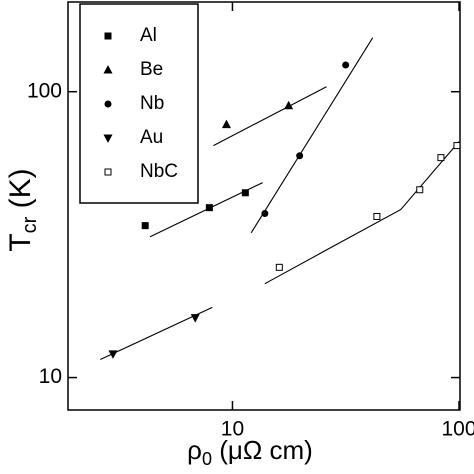  What do you see at coordinates (139, 103) in the screenshot?
I see `legend-box` at bounding box center [139, 103].